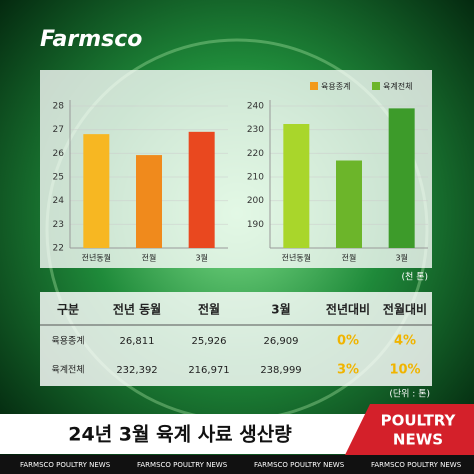 This screenshot has width=474, height=474. I want to click on y-tick-label: 25, so click(58, 178).